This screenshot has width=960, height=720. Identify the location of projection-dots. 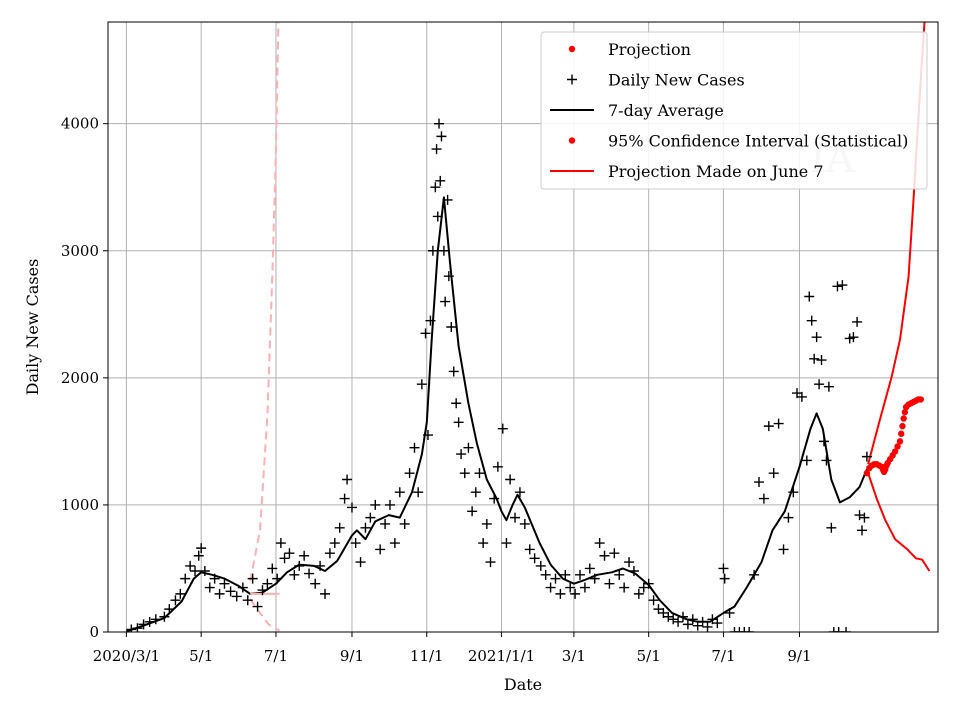
(894, 436).